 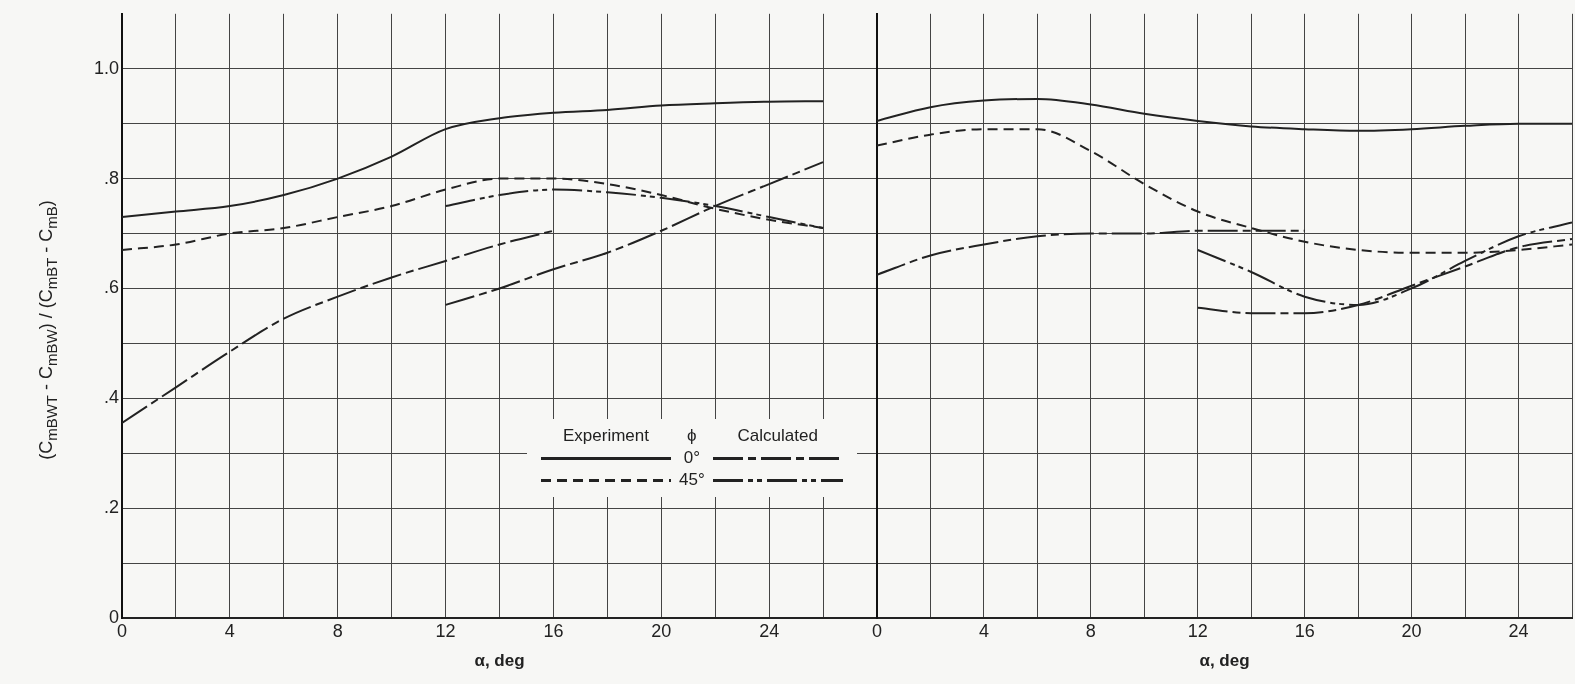 What do you see at coordinates (777, 436) in the screenshot?
I see `annotation: Calculated` at bounding box center [777, 436].